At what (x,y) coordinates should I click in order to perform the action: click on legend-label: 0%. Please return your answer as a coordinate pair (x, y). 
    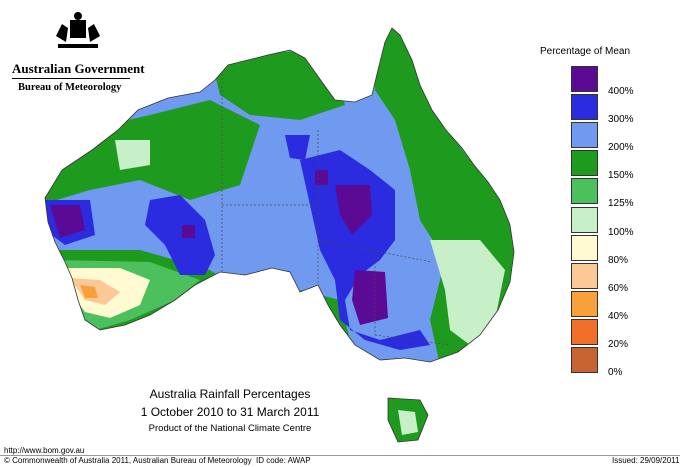
    Looking at the image, I should click on (615, 372).